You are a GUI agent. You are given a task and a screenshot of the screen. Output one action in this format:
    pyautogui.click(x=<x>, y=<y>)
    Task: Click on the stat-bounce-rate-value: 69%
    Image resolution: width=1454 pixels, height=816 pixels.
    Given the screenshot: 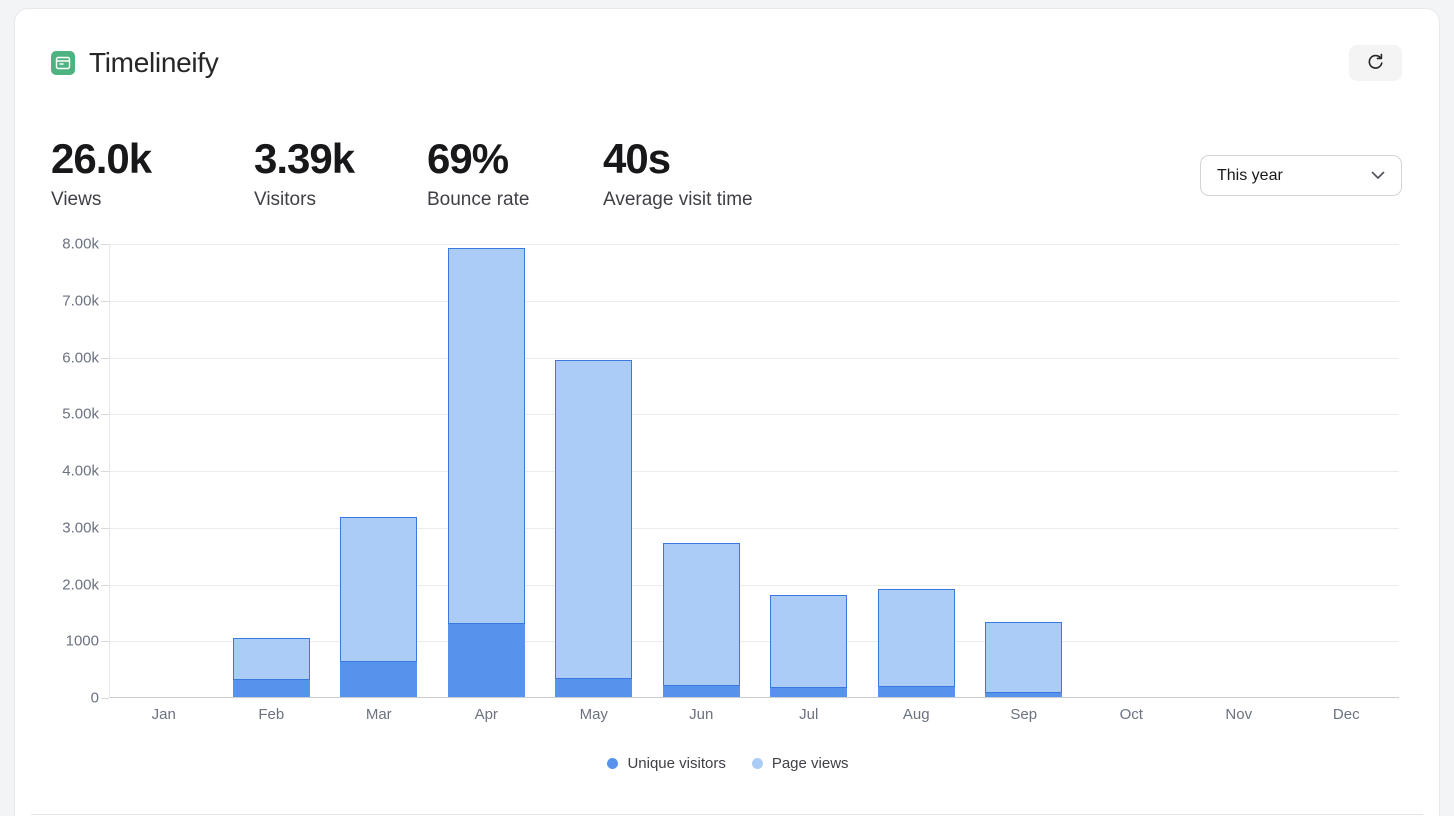 What is the action you would take?
    pyautogui.click(x=468, y=158)
    